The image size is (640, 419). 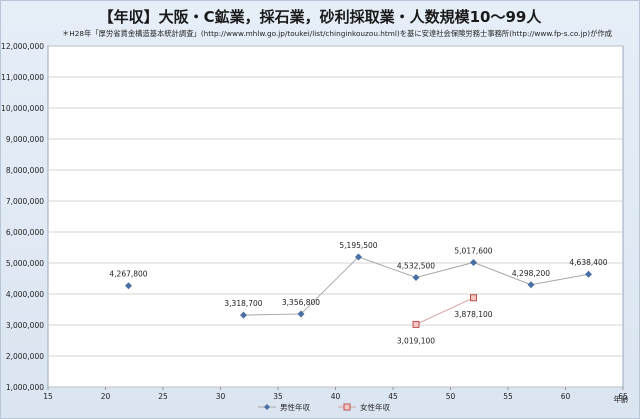 I want to click on x-tick-label: 30, so click(x=221, y=396).